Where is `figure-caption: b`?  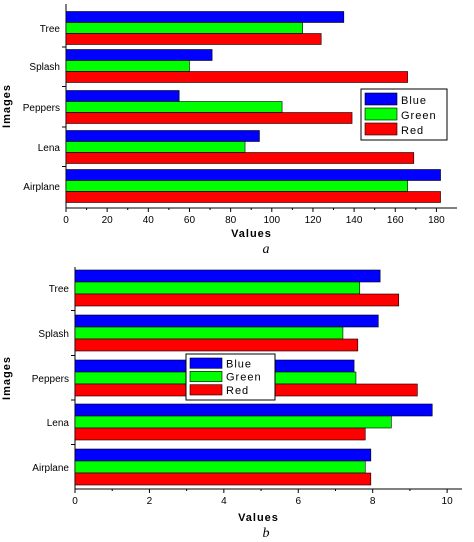
figure-caption: b is located at coordinates (266, 533).